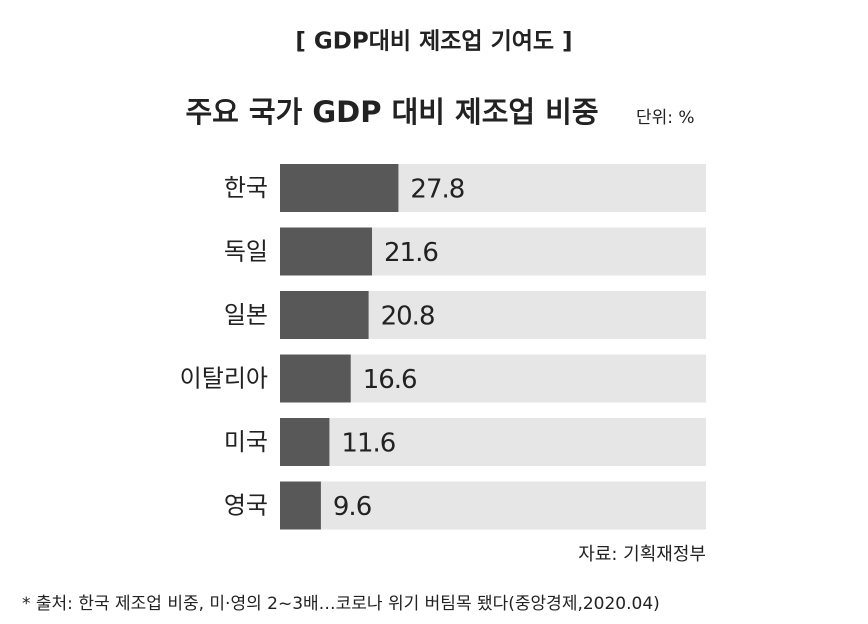  Describe the element at coordinates (246, 442) in the screenshot. I see `category-label: 미국` at that location.